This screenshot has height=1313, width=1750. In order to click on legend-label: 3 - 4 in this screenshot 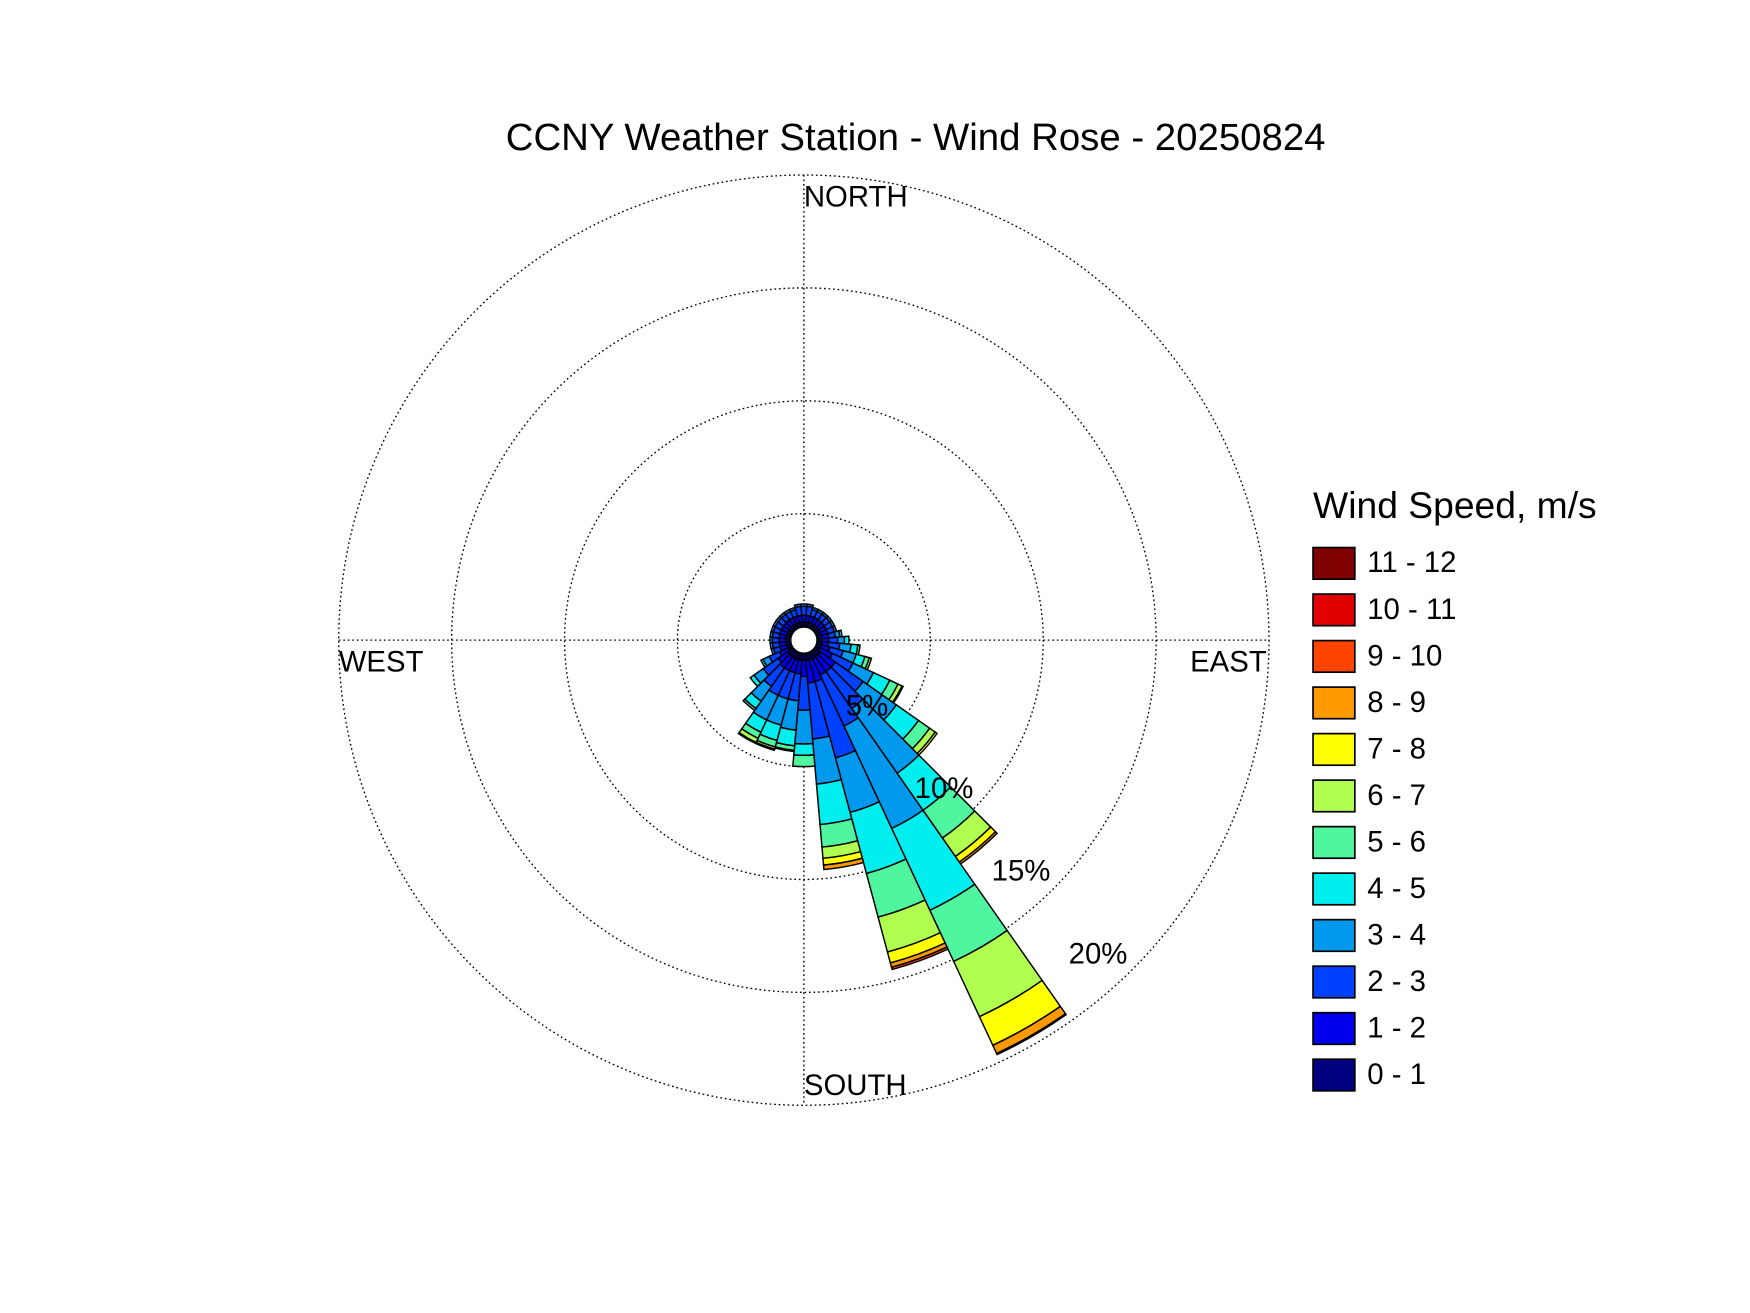, I will do `click(1396, 934)`.